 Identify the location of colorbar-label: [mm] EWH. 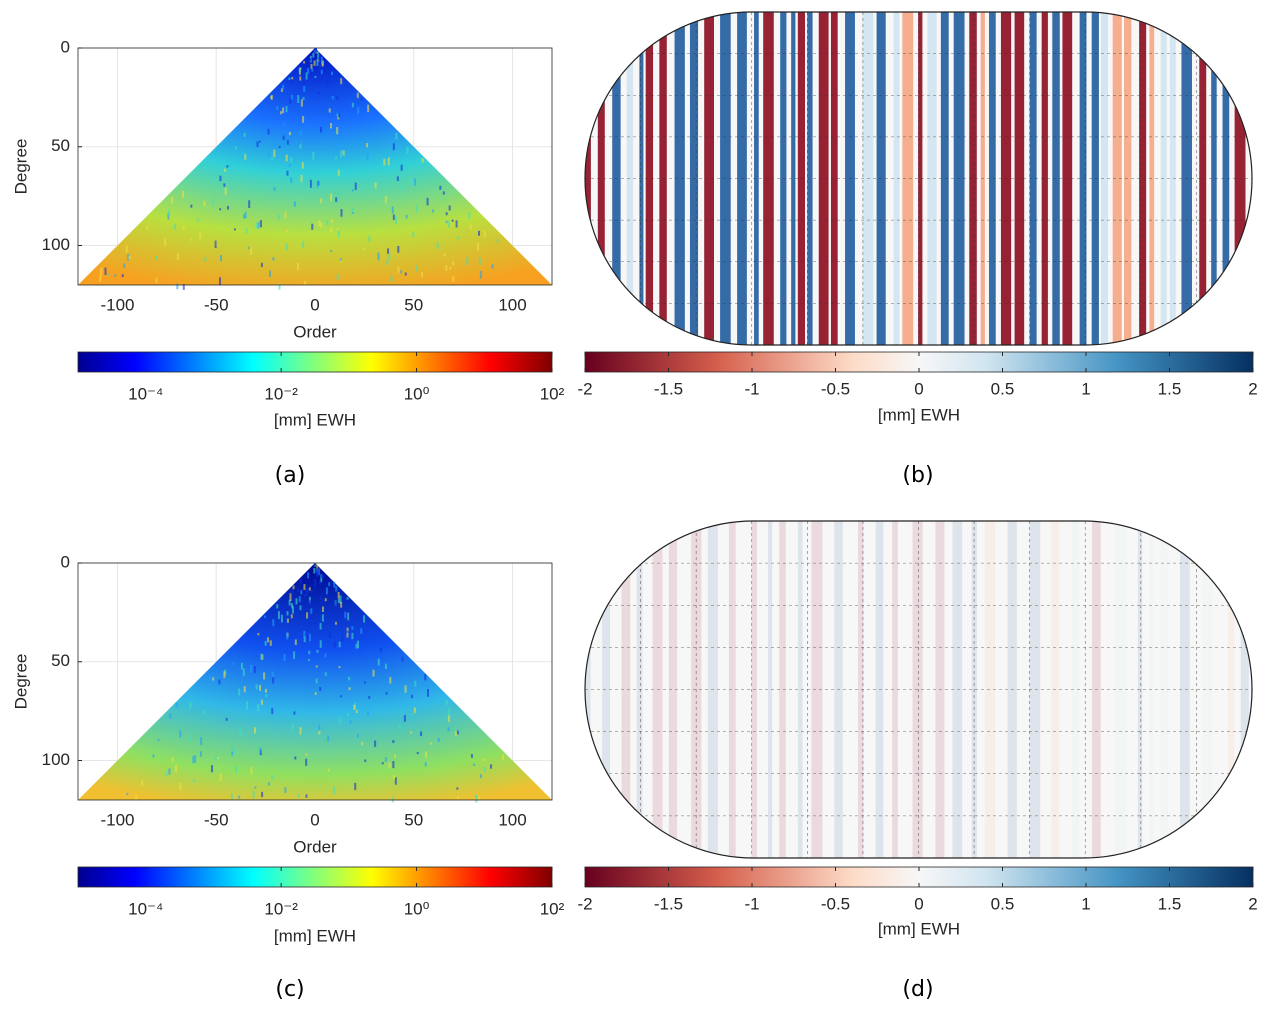
(315, 935).